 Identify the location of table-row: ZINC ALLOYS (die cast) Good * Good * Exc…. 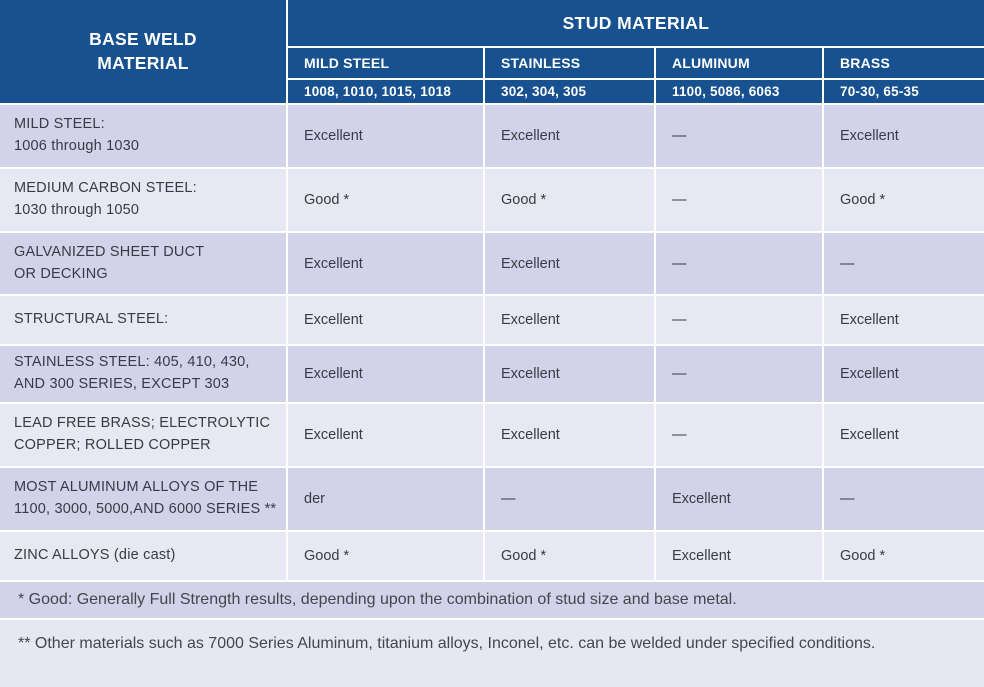
(492, 556).